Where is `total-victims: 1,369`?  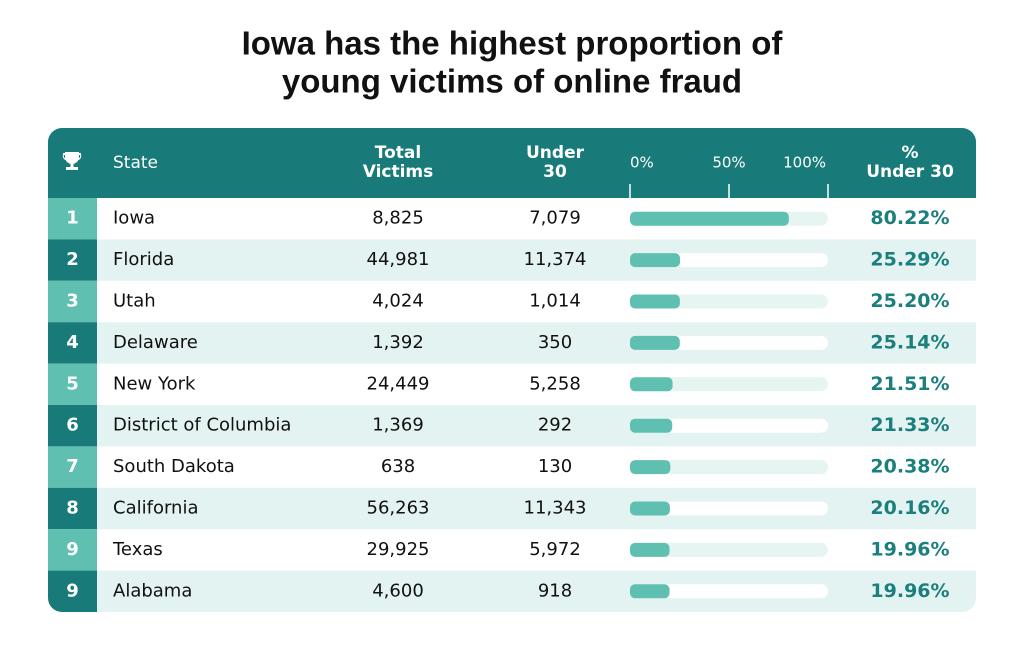 total-victims: 1,369 is located at coordinates (398, 425).